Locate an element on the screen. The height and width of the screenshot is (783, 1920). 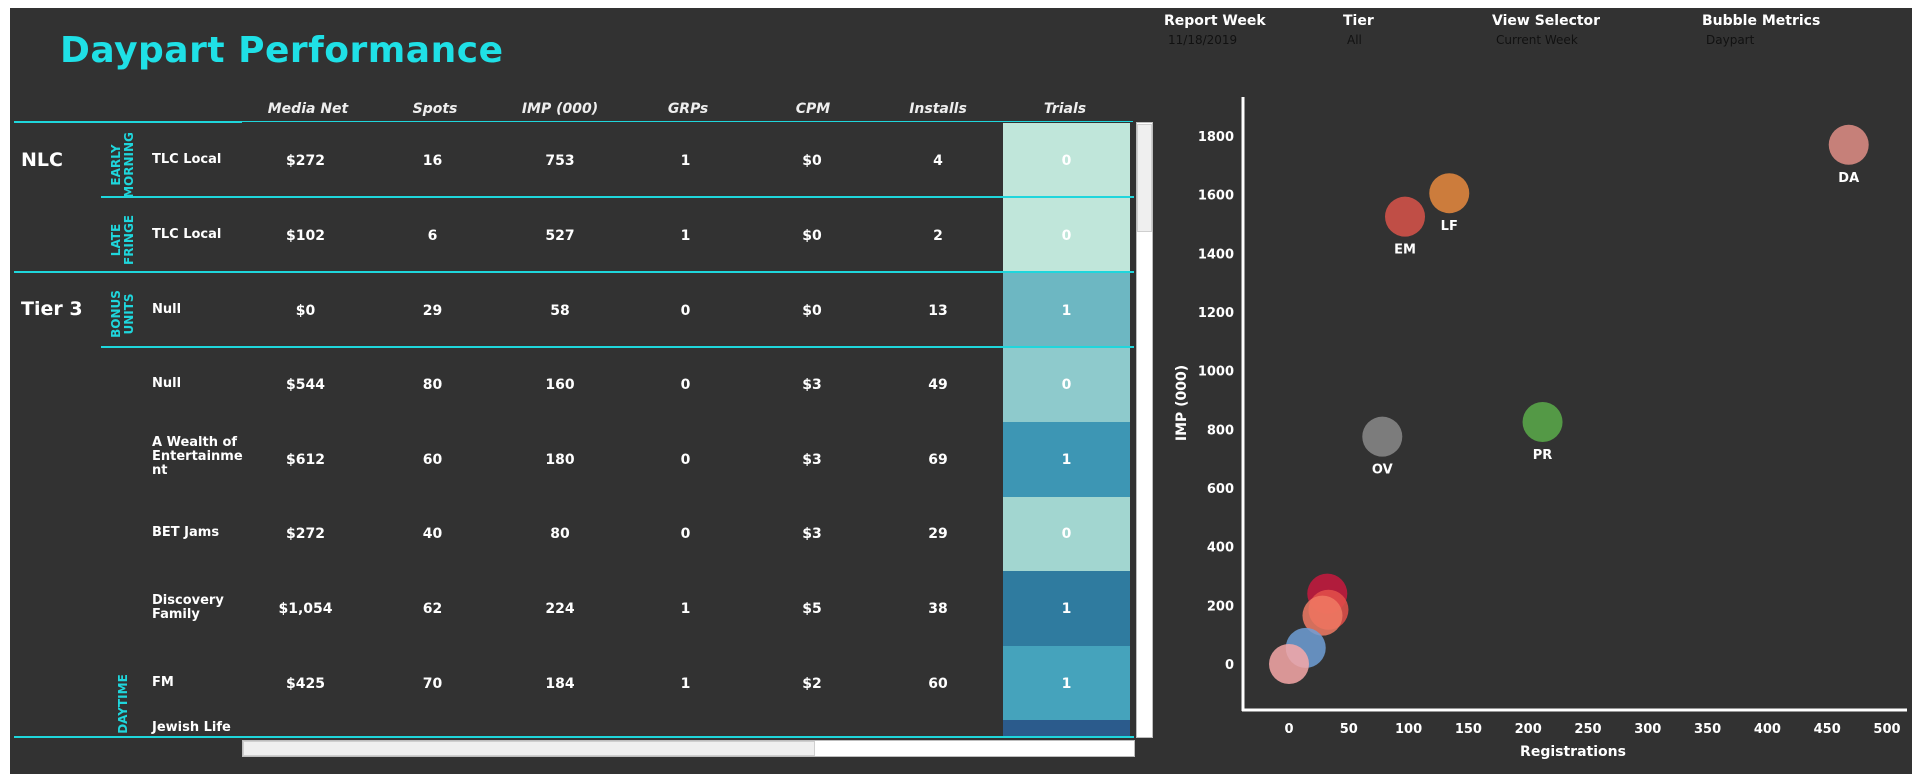
filter-label: View Selector is located at coordinates (1546, 21).